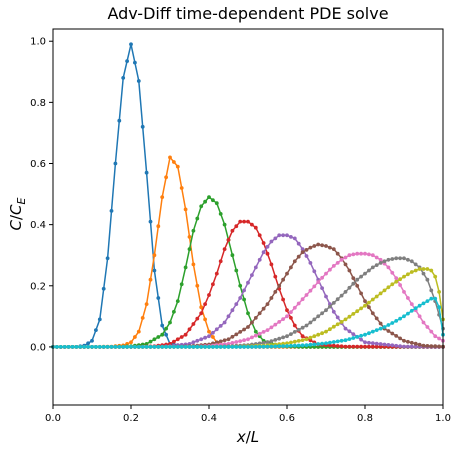  I want to click on x-tick-label: 0.6, so click(287, 418).